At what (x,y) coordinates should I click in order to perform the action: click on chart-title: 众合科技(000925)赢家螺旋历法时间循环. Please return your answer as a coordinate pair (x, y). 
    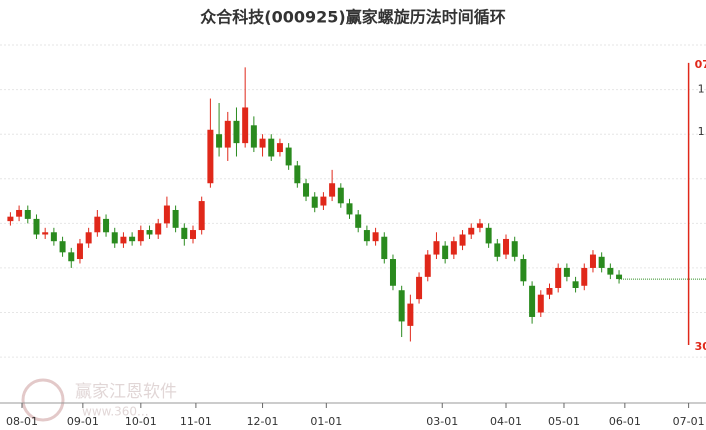
    Looking at the image, I should click on (352, 17).